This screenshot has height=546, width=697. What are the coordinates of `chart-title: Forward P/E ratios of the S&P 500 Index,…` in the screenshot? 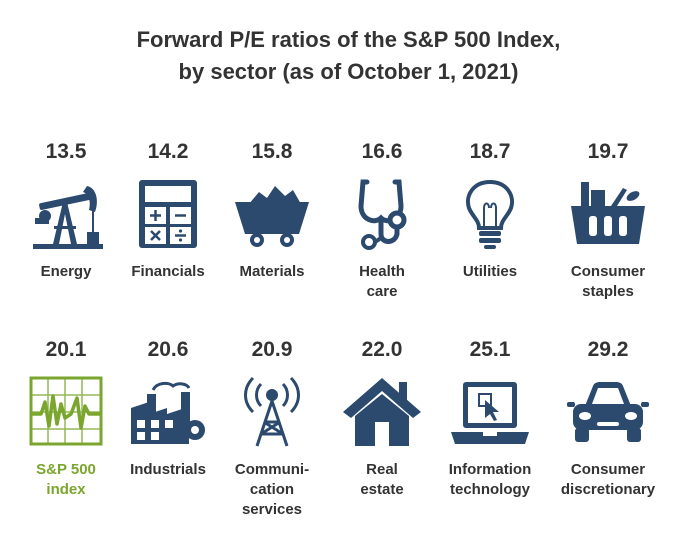 It's located at (348, 56).